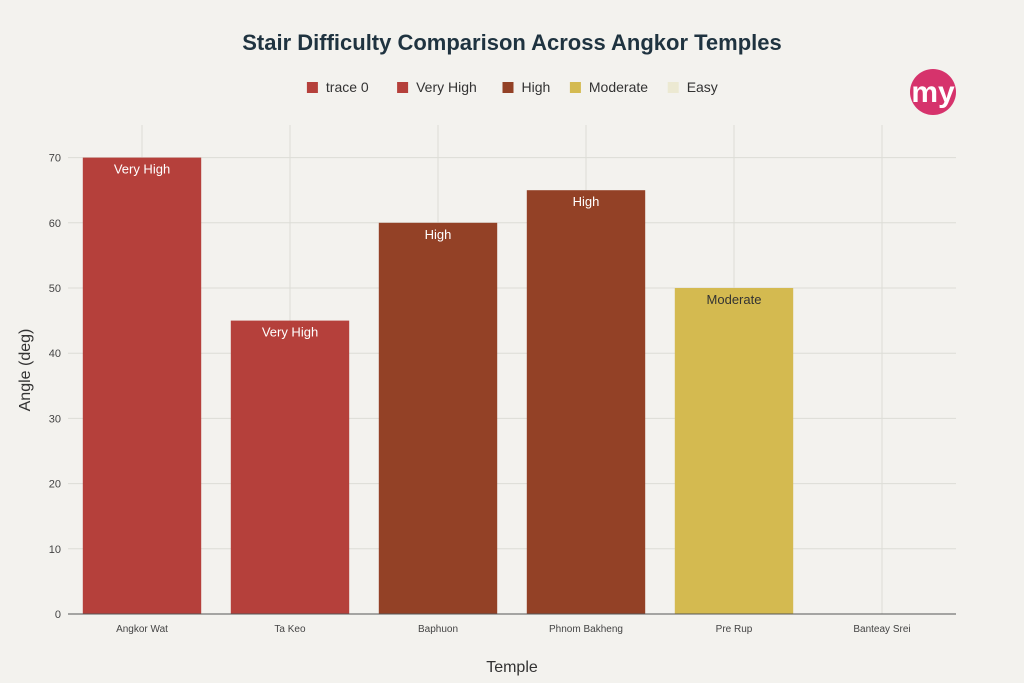 This screenshot has width=1024, height=683. I want to click on x-tick-label: Pre Rup, so click(734, 629).